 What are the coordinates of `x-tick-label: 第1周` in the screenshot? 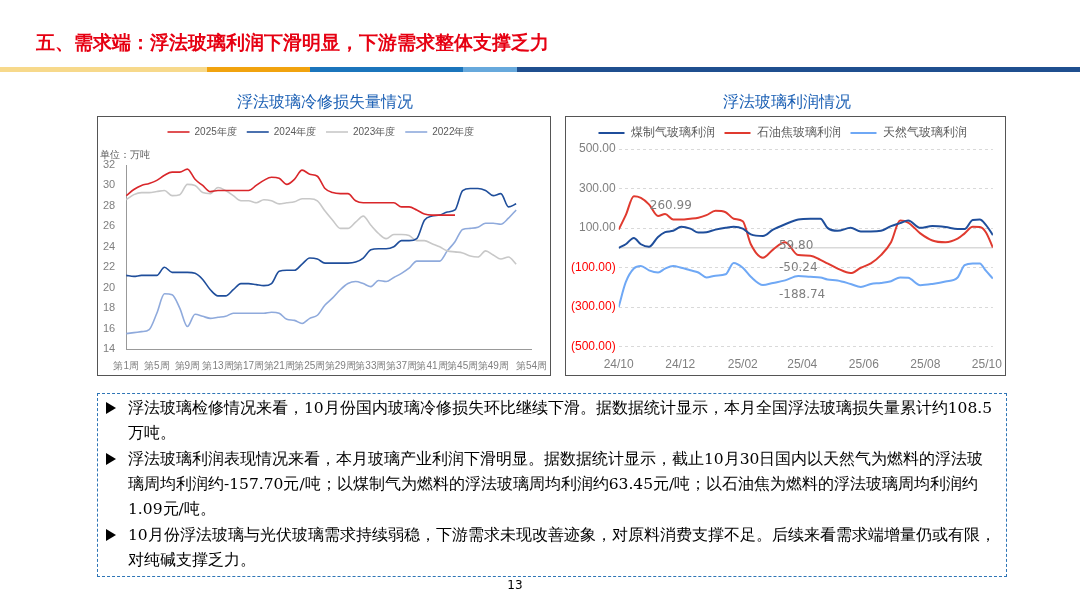 It's located at (126, 365).